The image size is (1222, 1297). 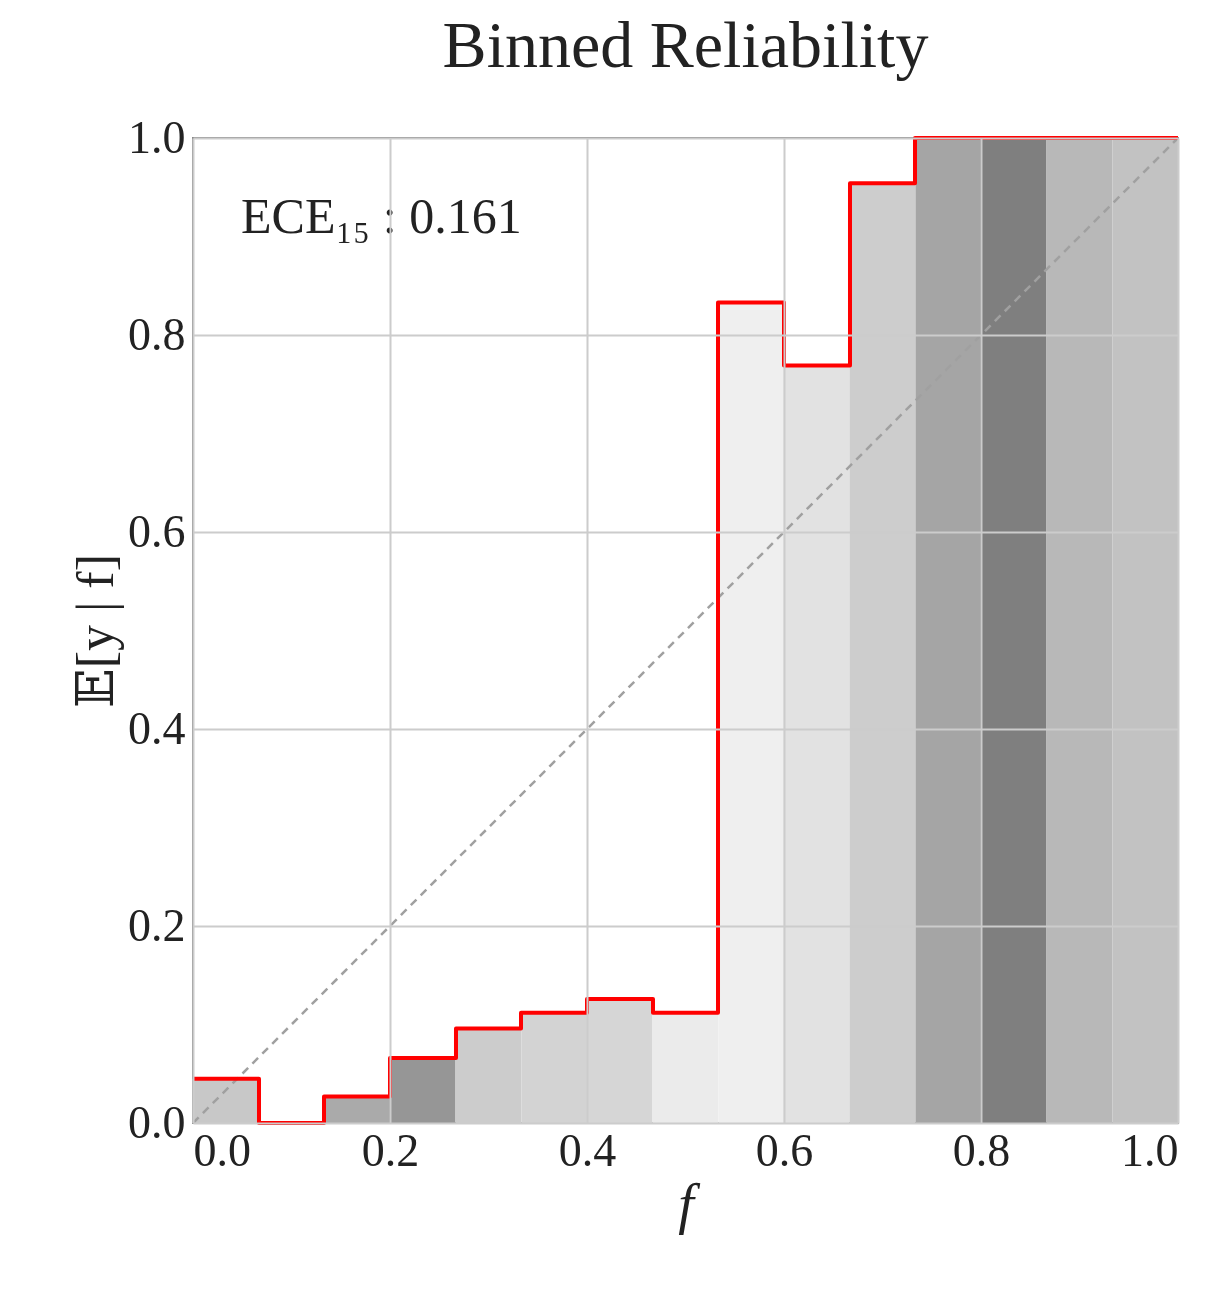 I want to click on chart-title: Binned Reliability, so click(x=685, y=44).